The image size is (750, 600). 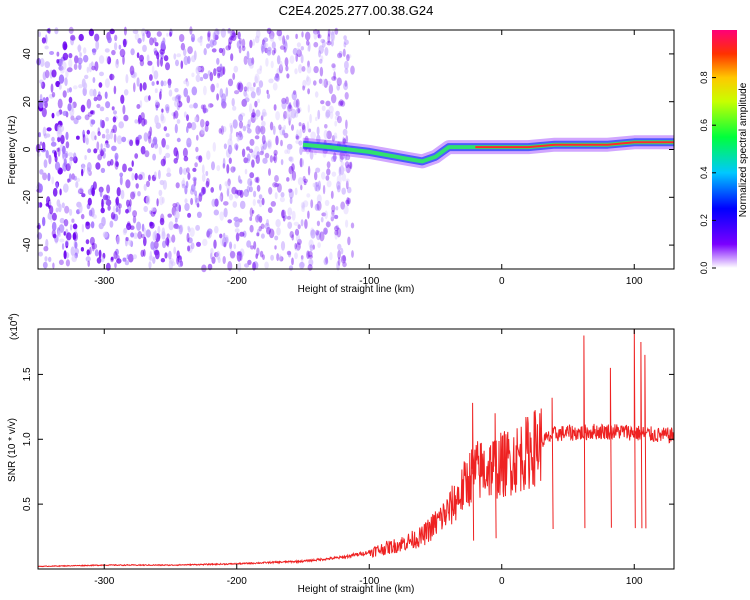 I want to click on colorbar-label: Normalized spectral amplitude, so click(x=743, y=149).